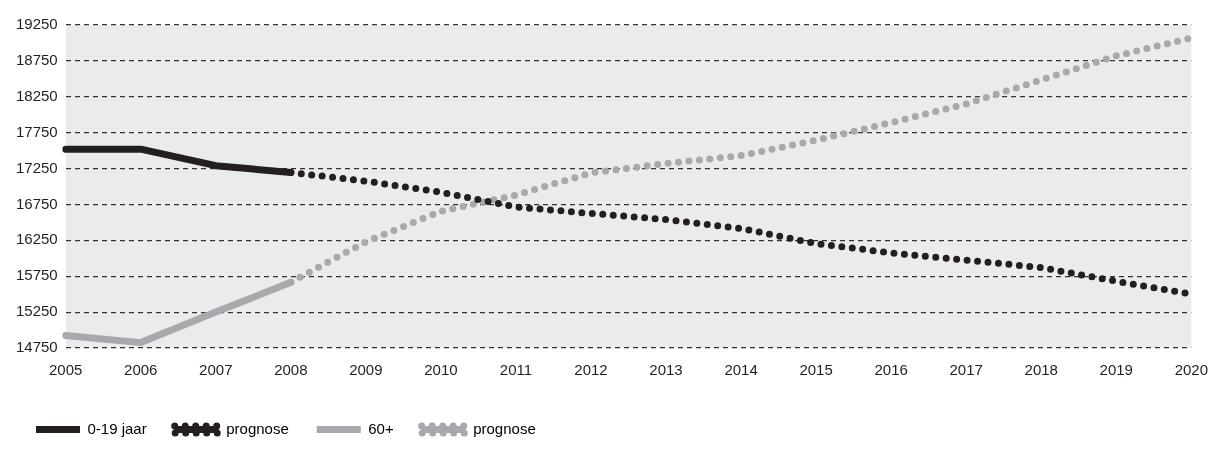 The height and width of the screenshot is (455, 1230). Describe the element at coordinates (381, 428) in the screenshot. I see `legend-label: 60+` at that location.